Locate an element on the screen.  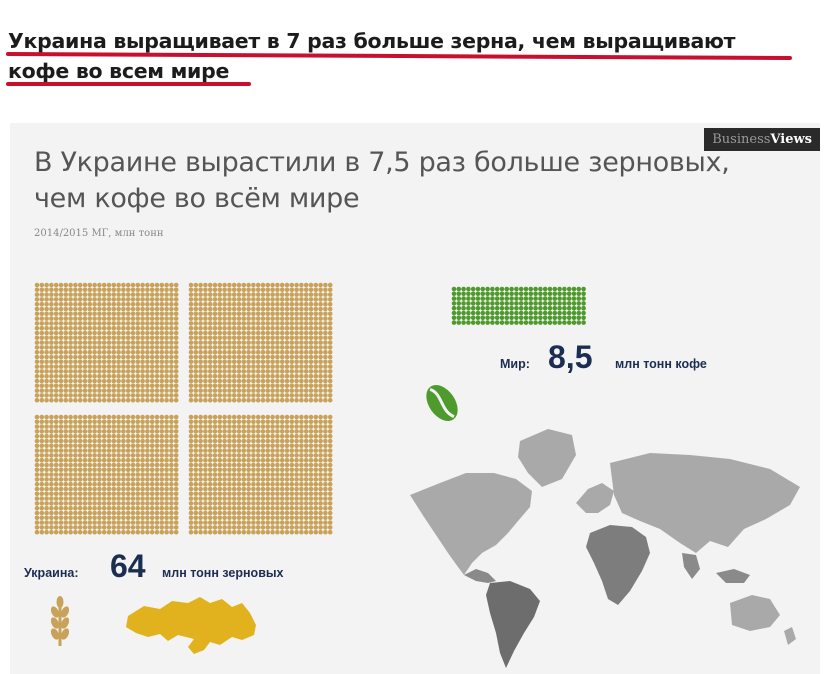
brand-part2: Views is located at coordinates (791, 139).